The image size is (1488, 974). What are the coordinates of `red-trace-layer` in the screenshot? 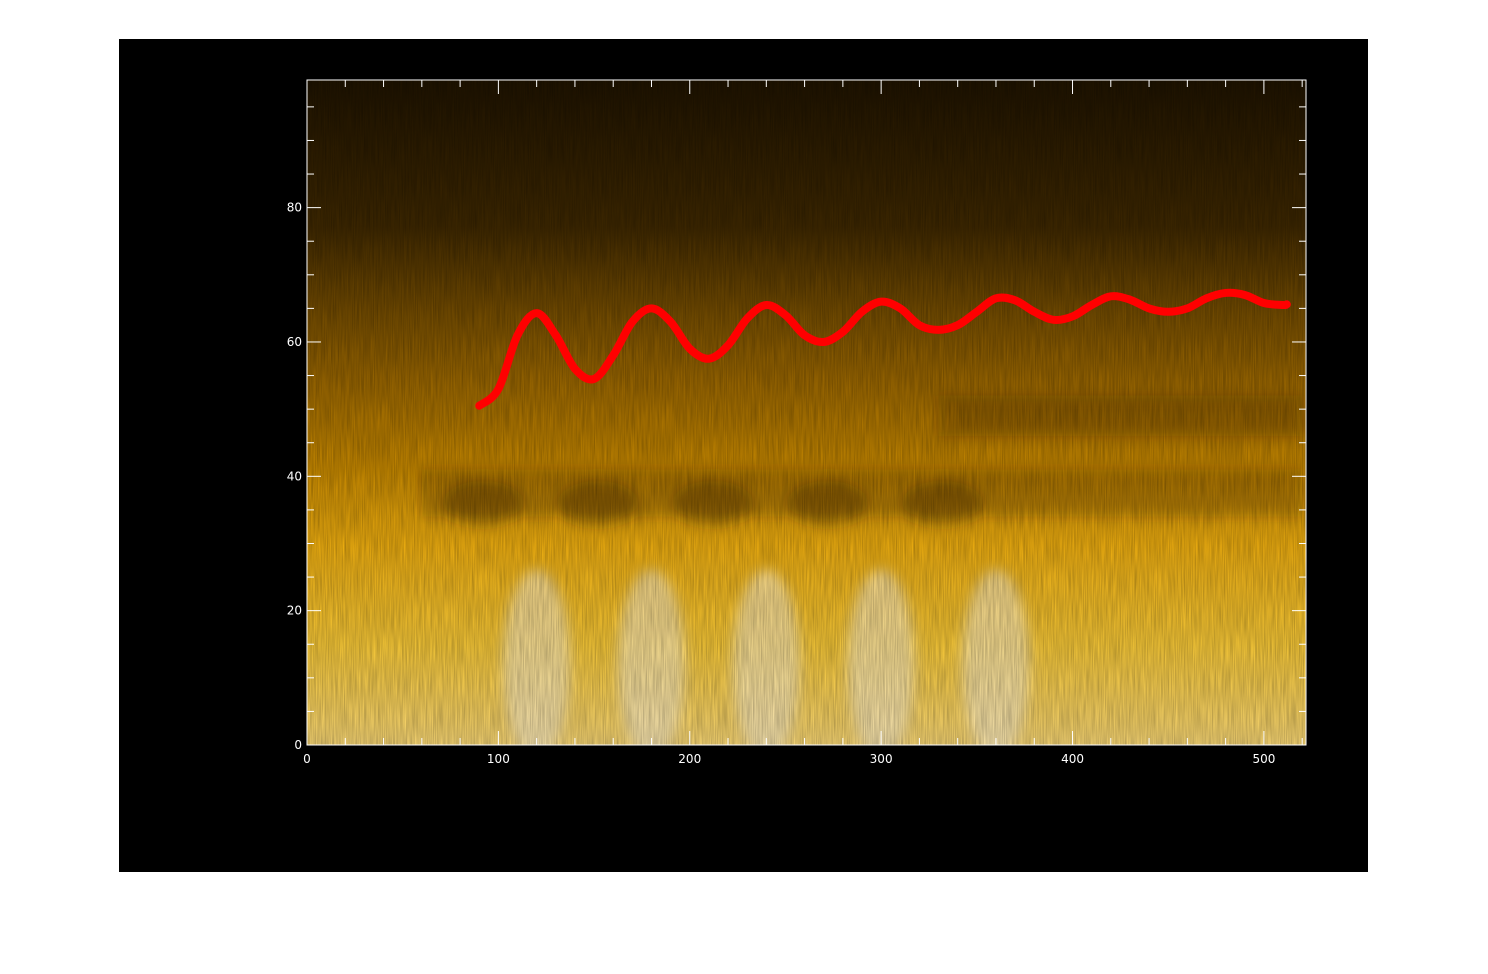 It's located at (883, 349).